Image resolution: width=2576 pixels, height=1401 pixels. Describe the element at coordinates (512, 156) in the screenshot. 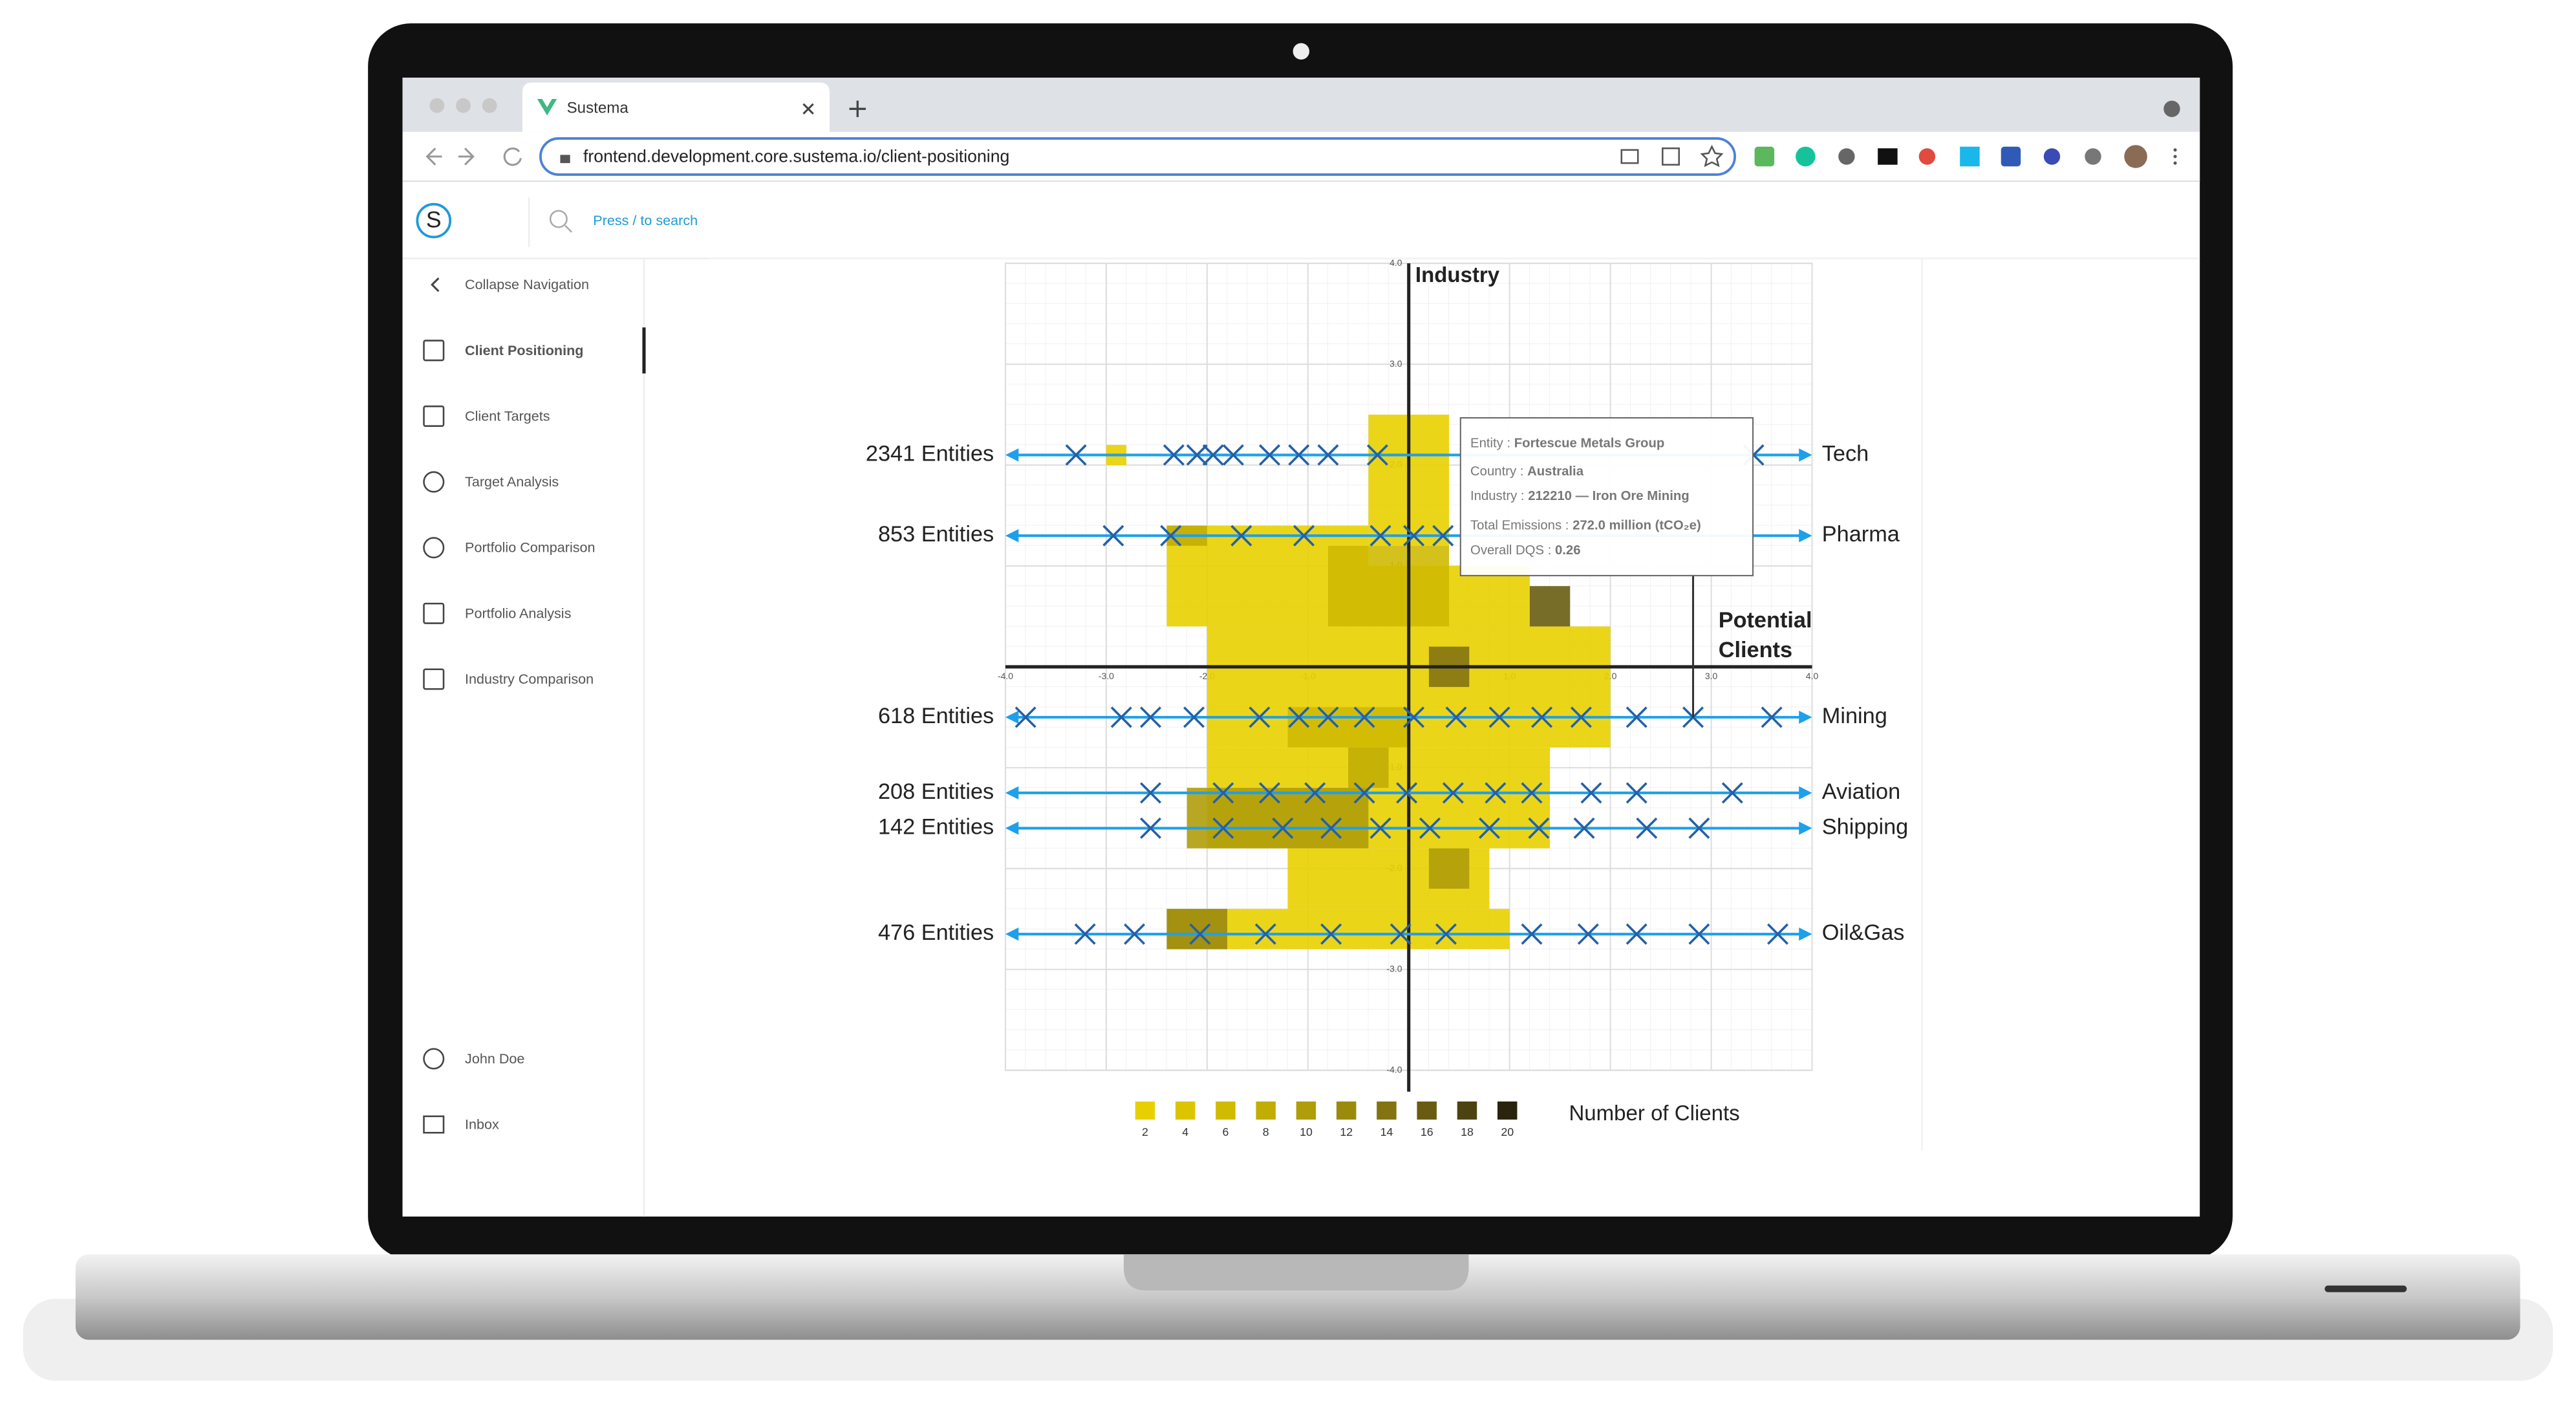

I see `reload` at that location.